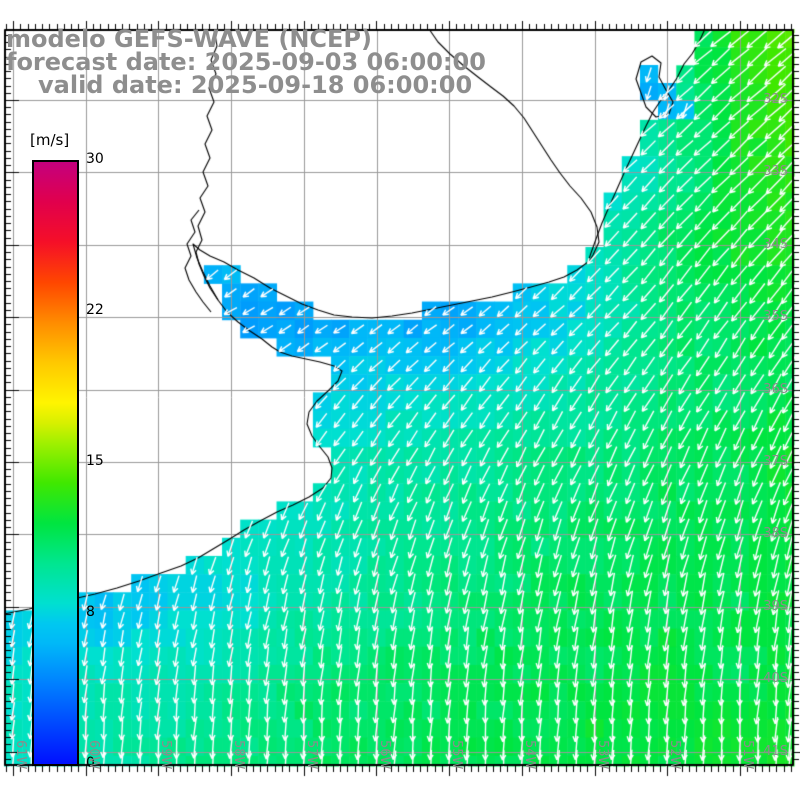 The image size is (800, 800). What do you see at coordinates (775, 679) in the screenshot?
I see `lat-label: 40S` at bounding box center [775, 679].